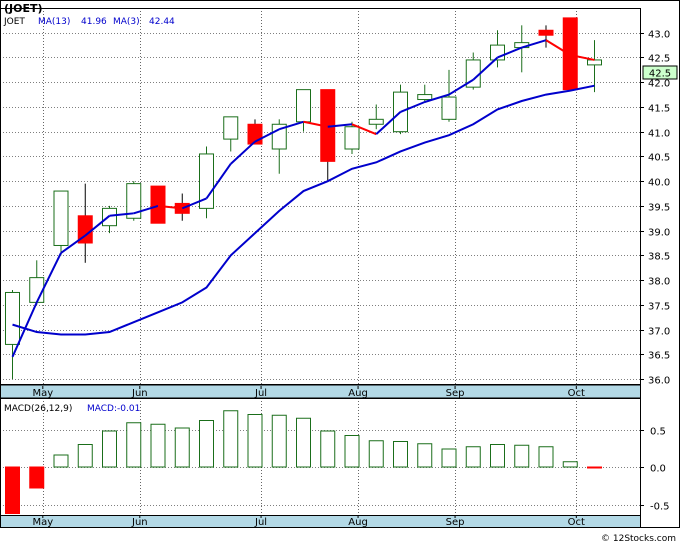 The image size is (680, 546). I want to click on price-tick-label: 37.5, so click(659, 307).